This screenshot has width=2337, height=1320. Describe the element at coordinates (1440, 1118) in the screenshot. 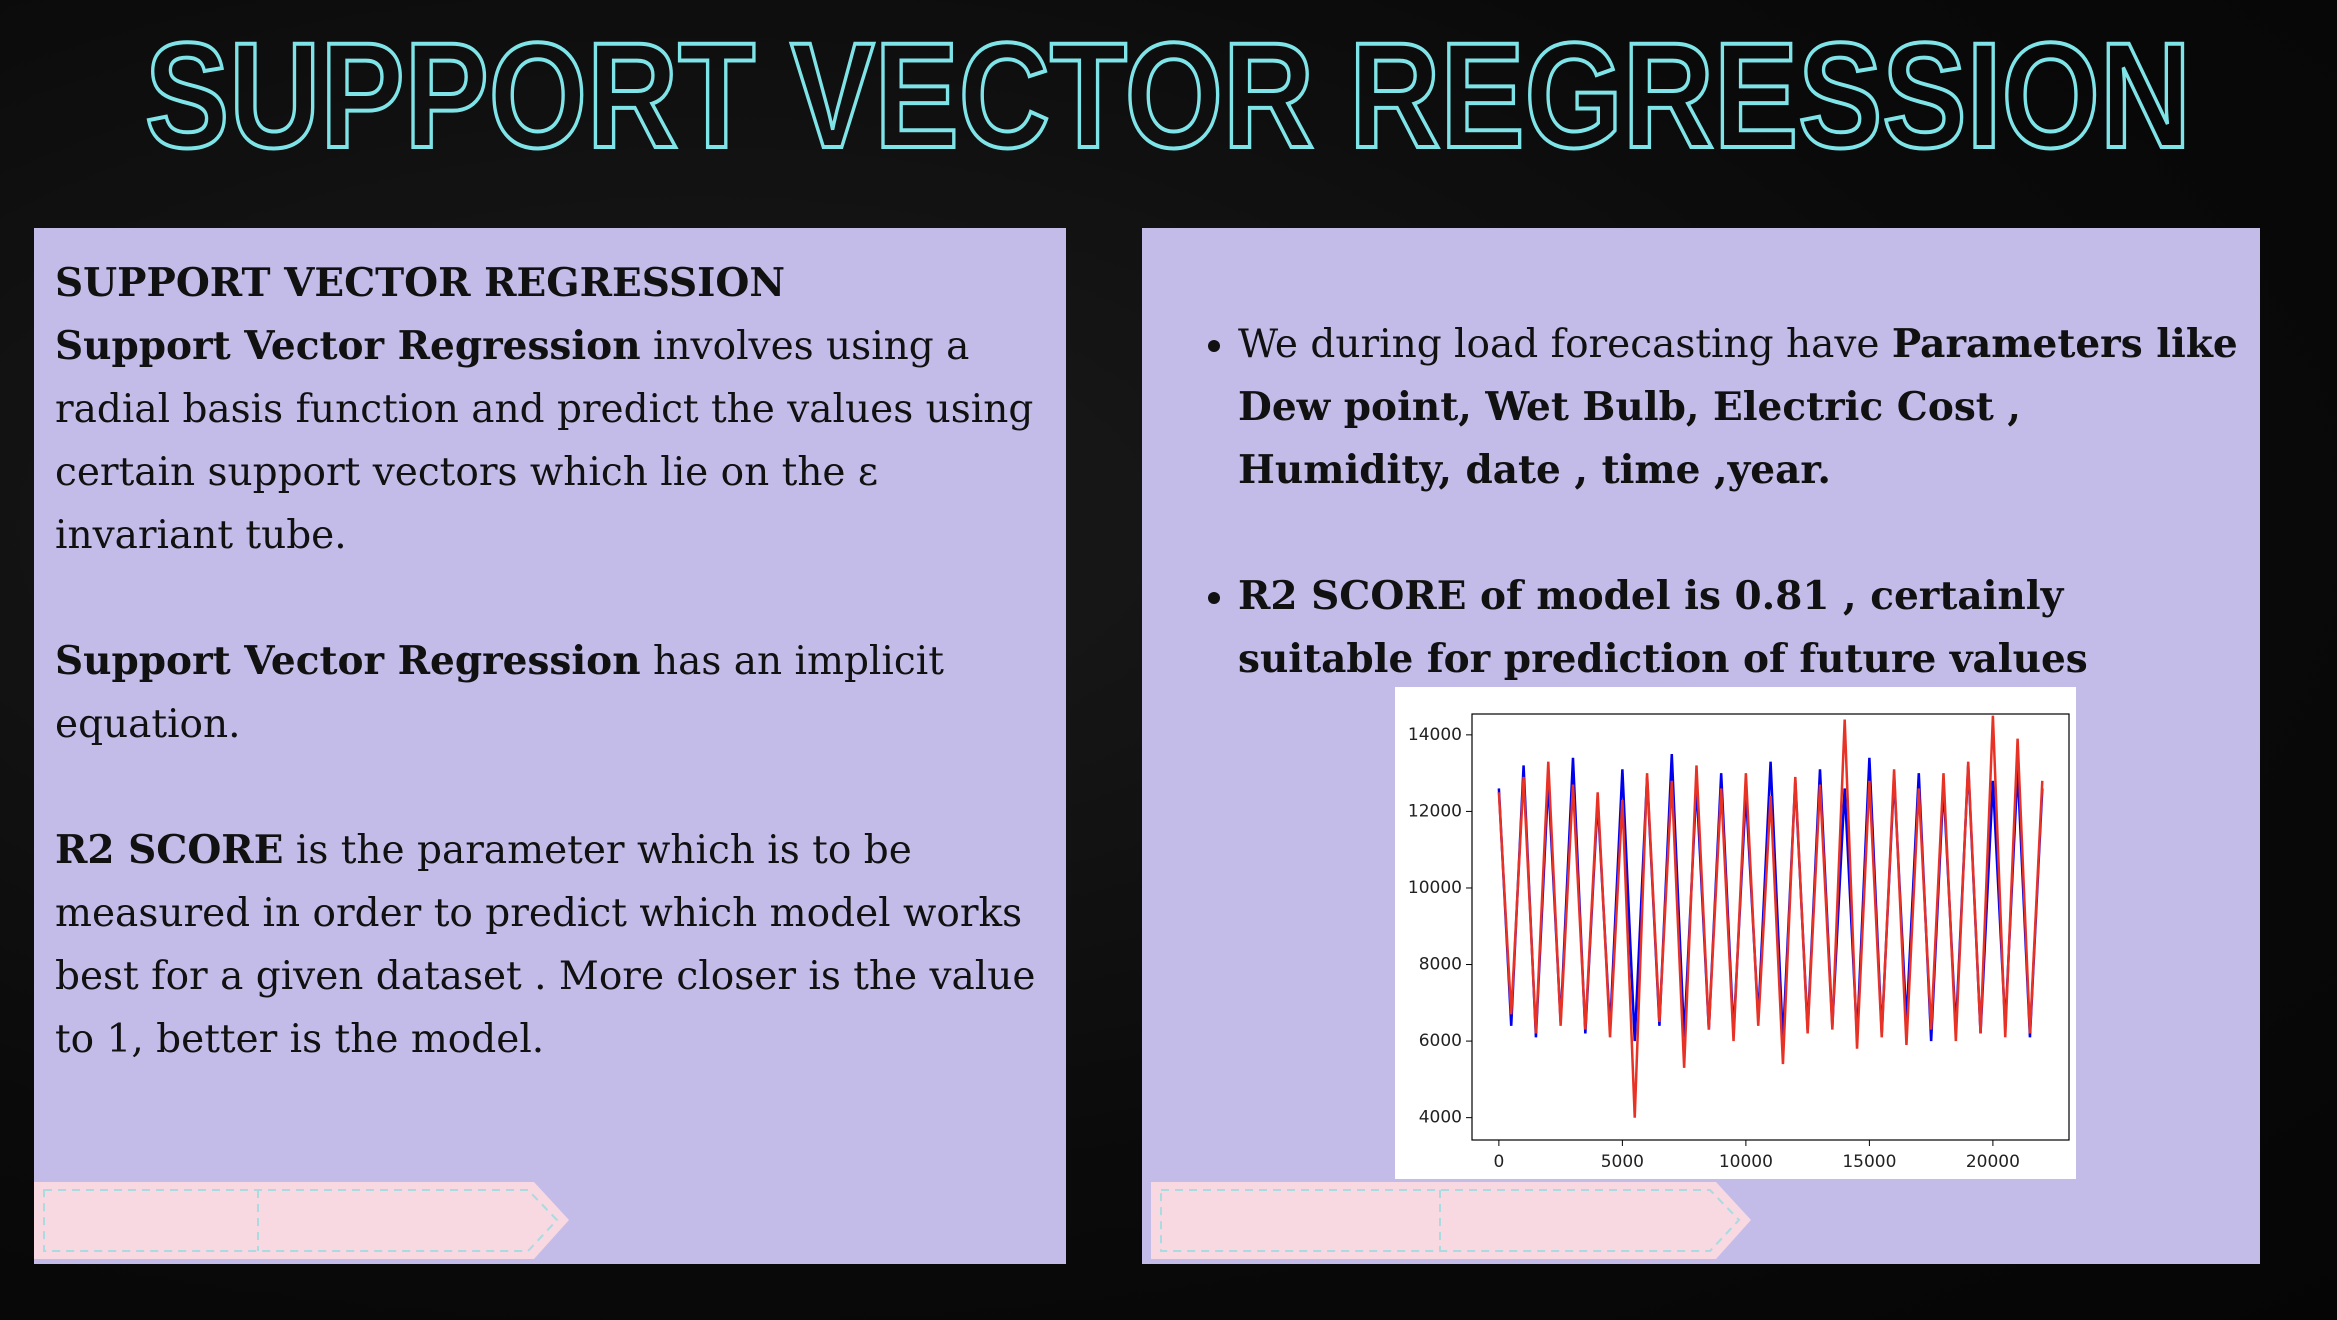

I see `y-tick-label: 4000` at that location.